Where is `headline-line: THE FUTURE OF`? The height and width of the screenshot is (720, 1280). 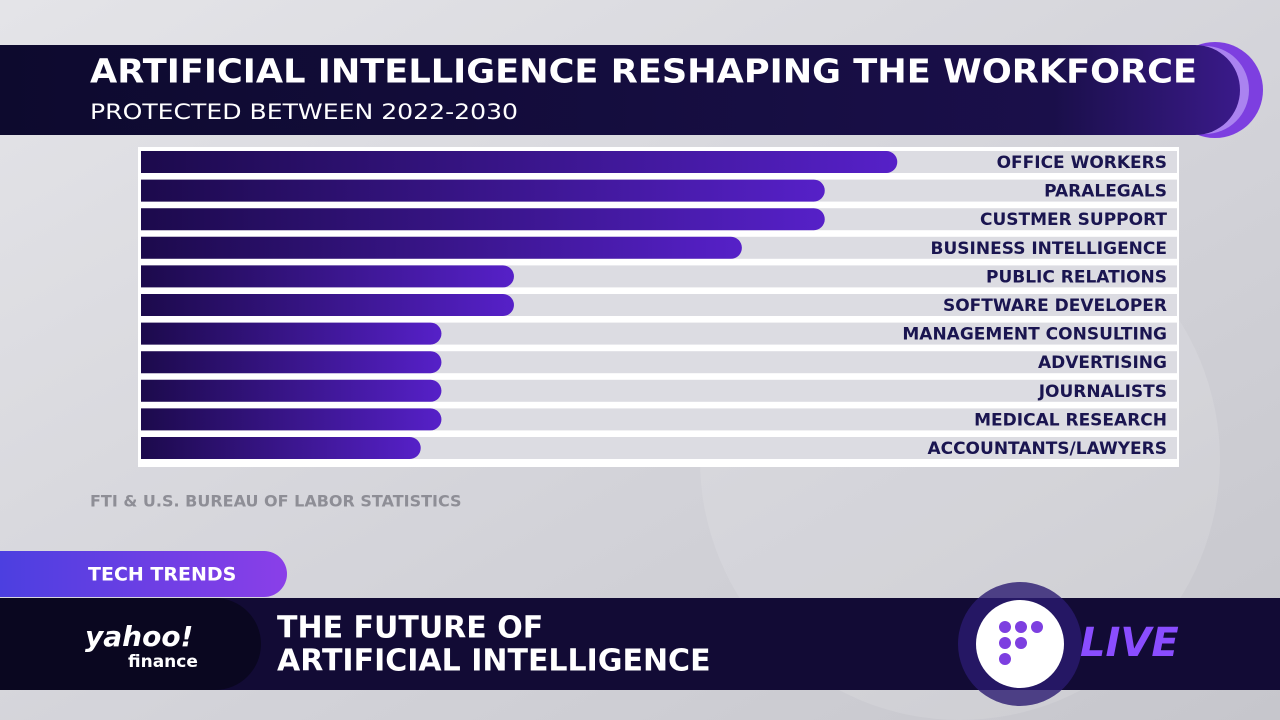
headline-line: THE FUTURE OF is located at coordinates (410, 628).